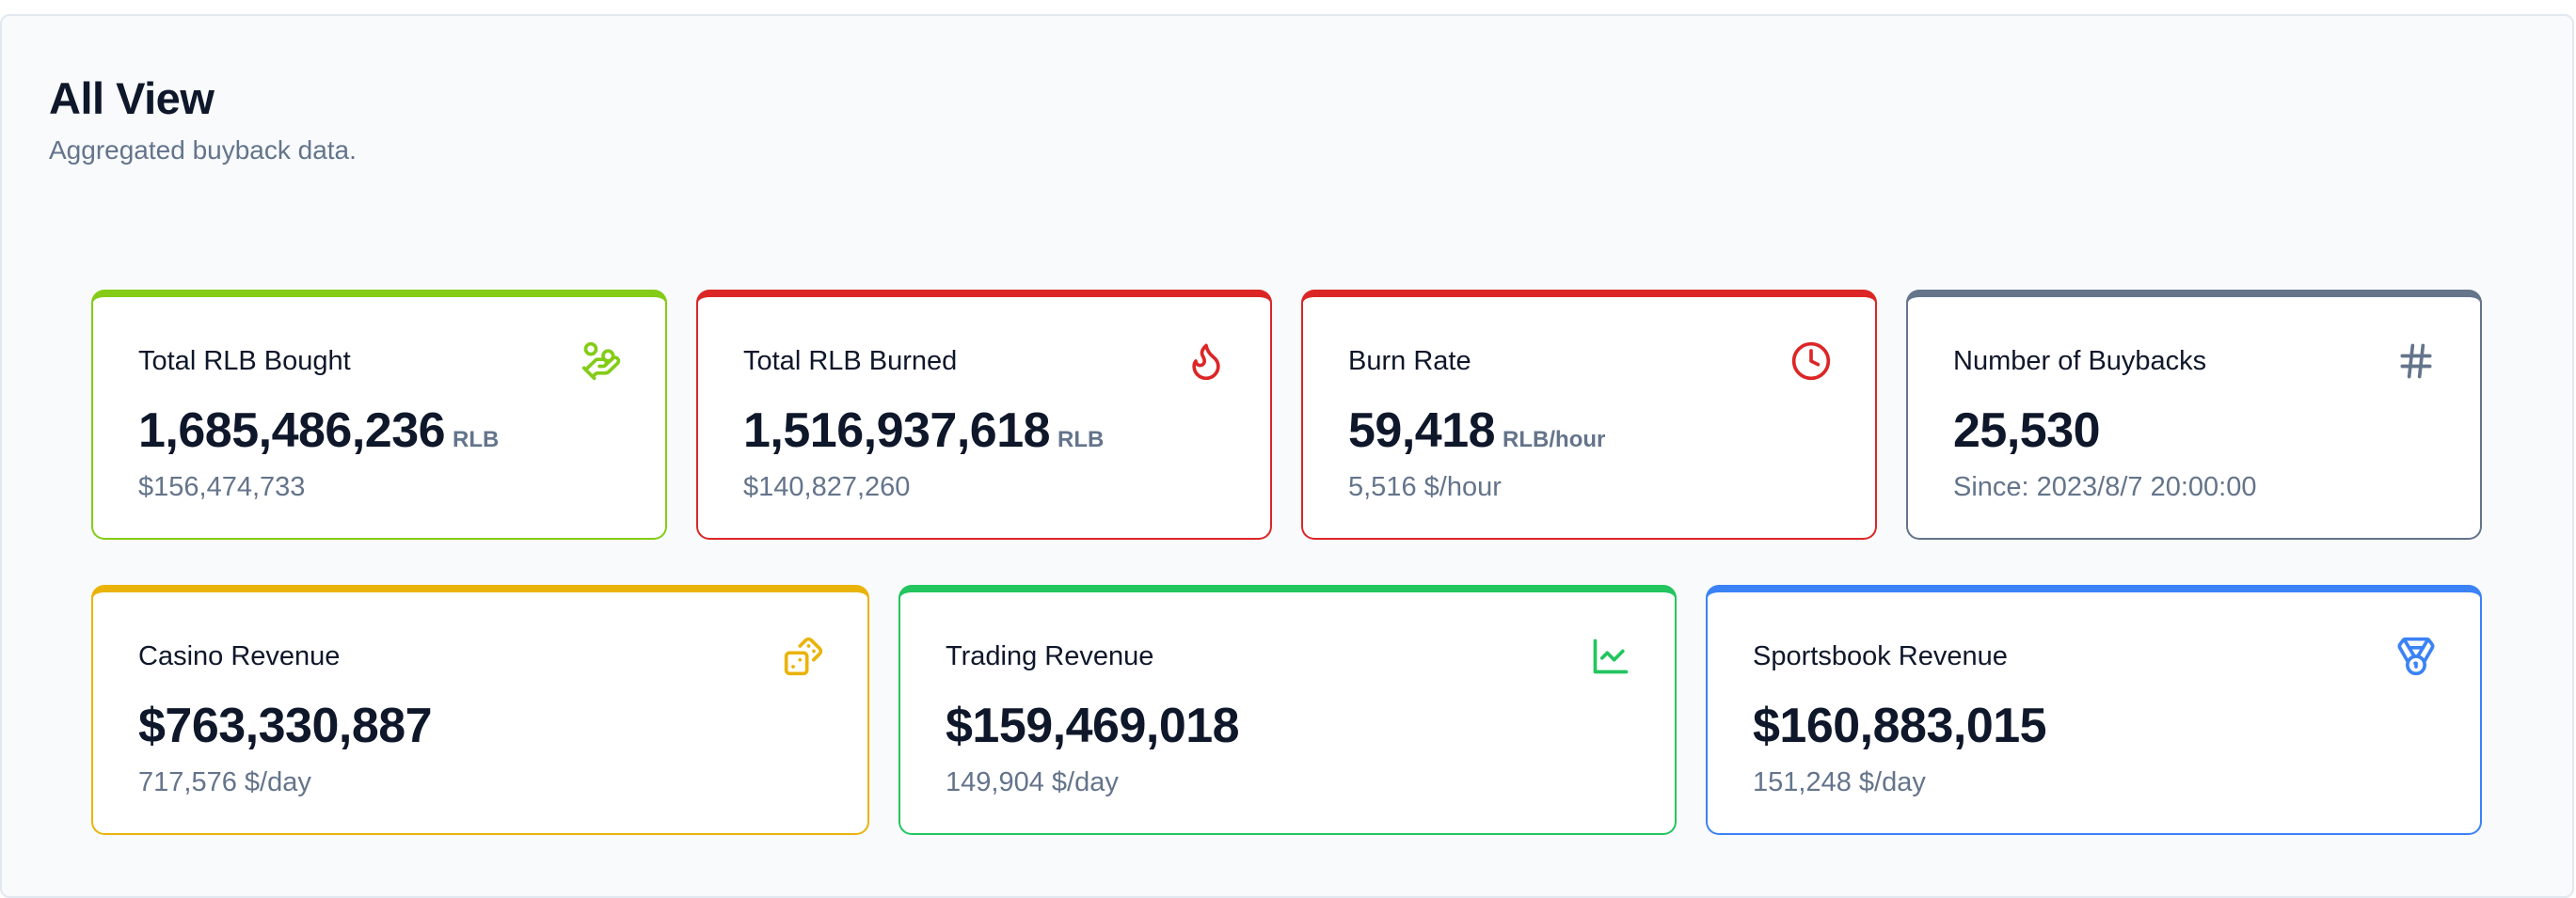 The height and width of the screenshot is (898, 2576). I want to click on card-subvalue: 5,516 $/hour, so click(1425, 487).